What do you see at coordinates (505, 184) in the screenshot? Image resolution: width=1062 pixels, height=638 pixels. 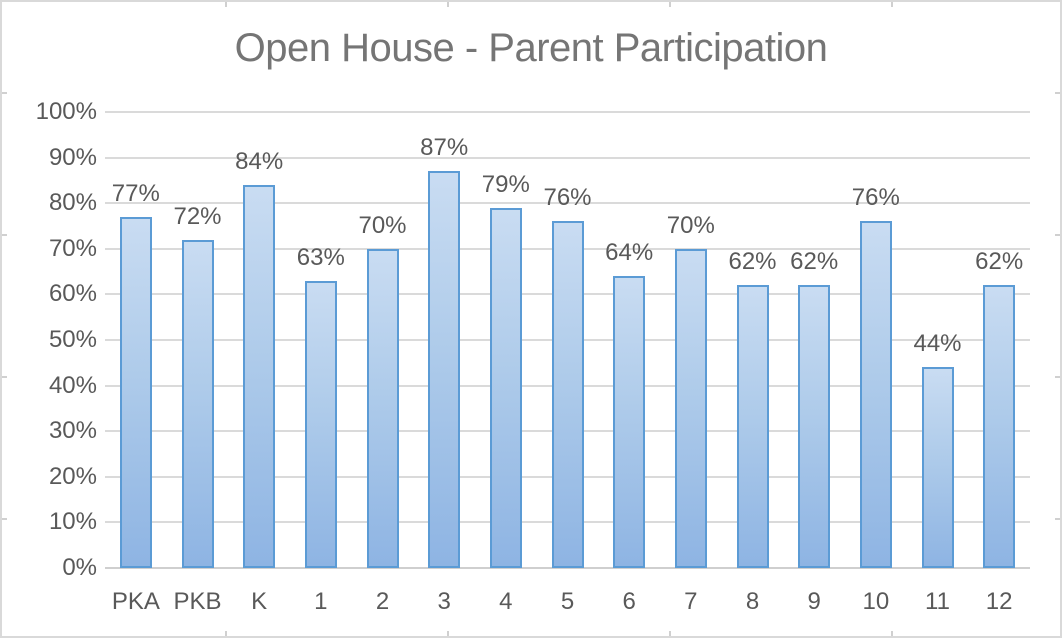 I see `bar-value-label: 79%` at bounding box center [505, 184].